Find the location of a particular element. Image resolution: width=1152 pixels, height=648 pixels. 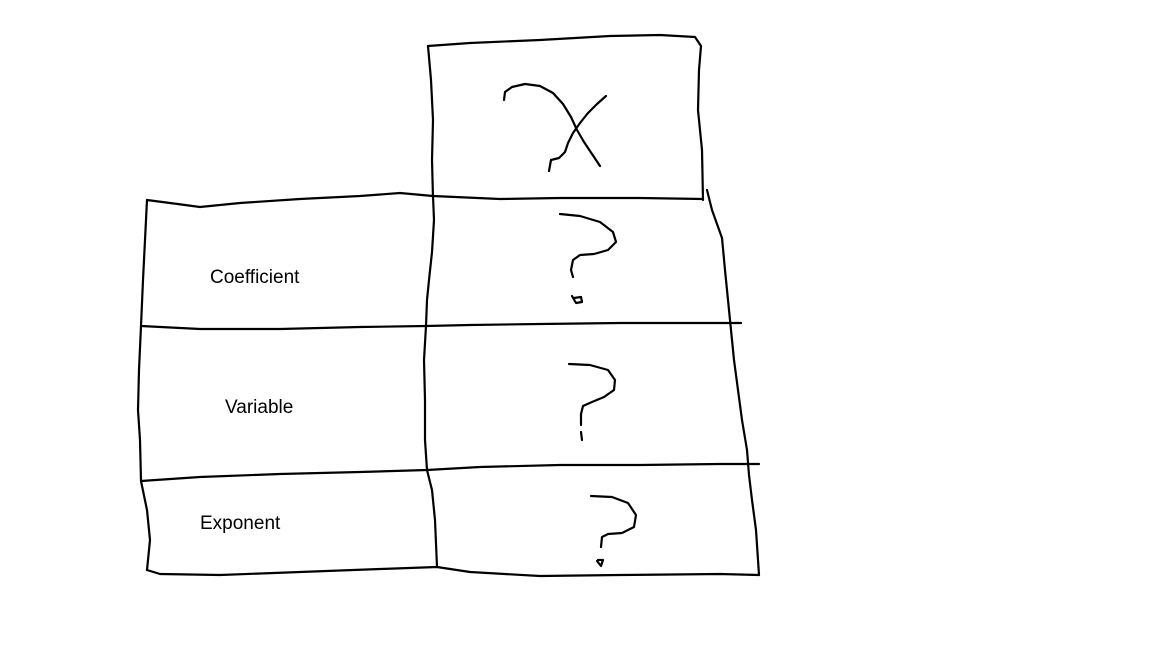

x-symbol-drawing is located at coordinates (552, 125).